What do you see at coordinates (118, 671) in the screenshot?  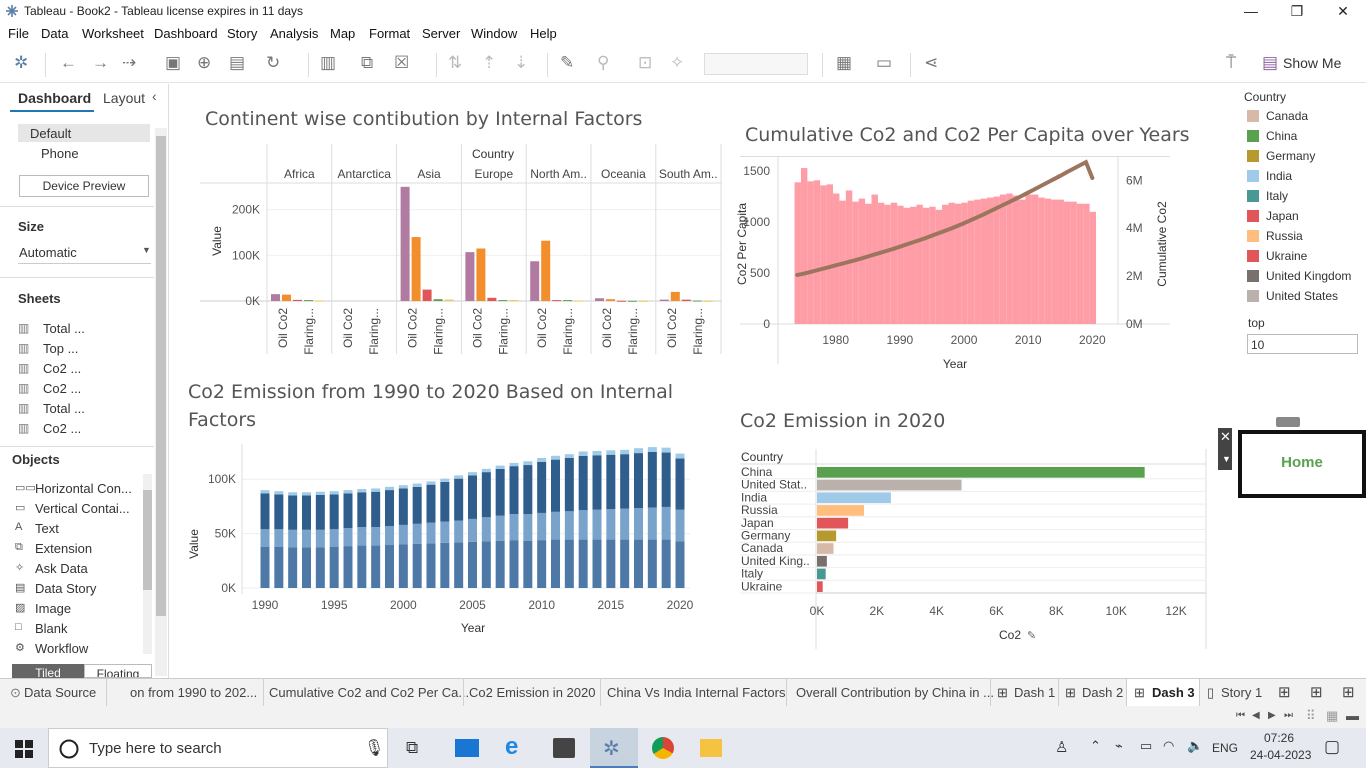 I see `floating-button: Floating` at bounding box center [118, 671].